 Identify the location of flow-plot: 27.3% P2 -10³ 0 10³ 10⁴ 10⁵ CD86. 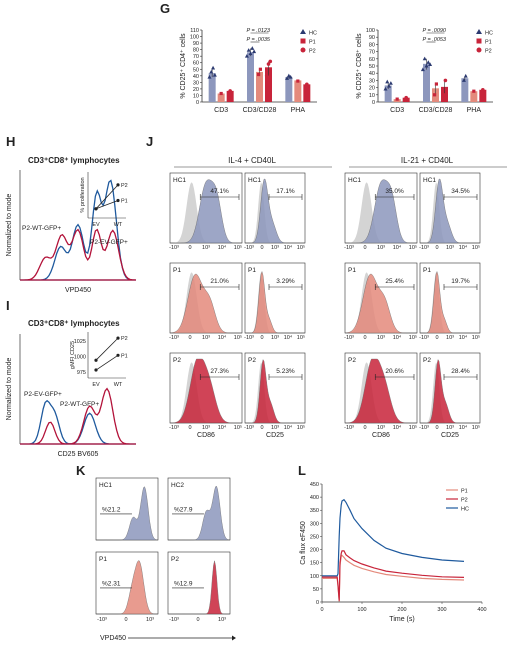
(206, 395).